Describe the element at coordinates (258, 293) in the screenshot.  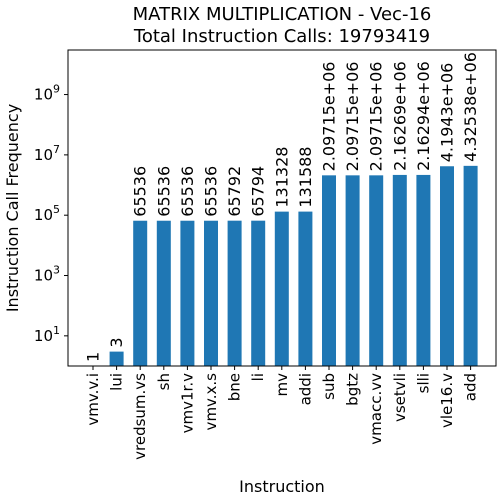
I see `bar-li` at that location.